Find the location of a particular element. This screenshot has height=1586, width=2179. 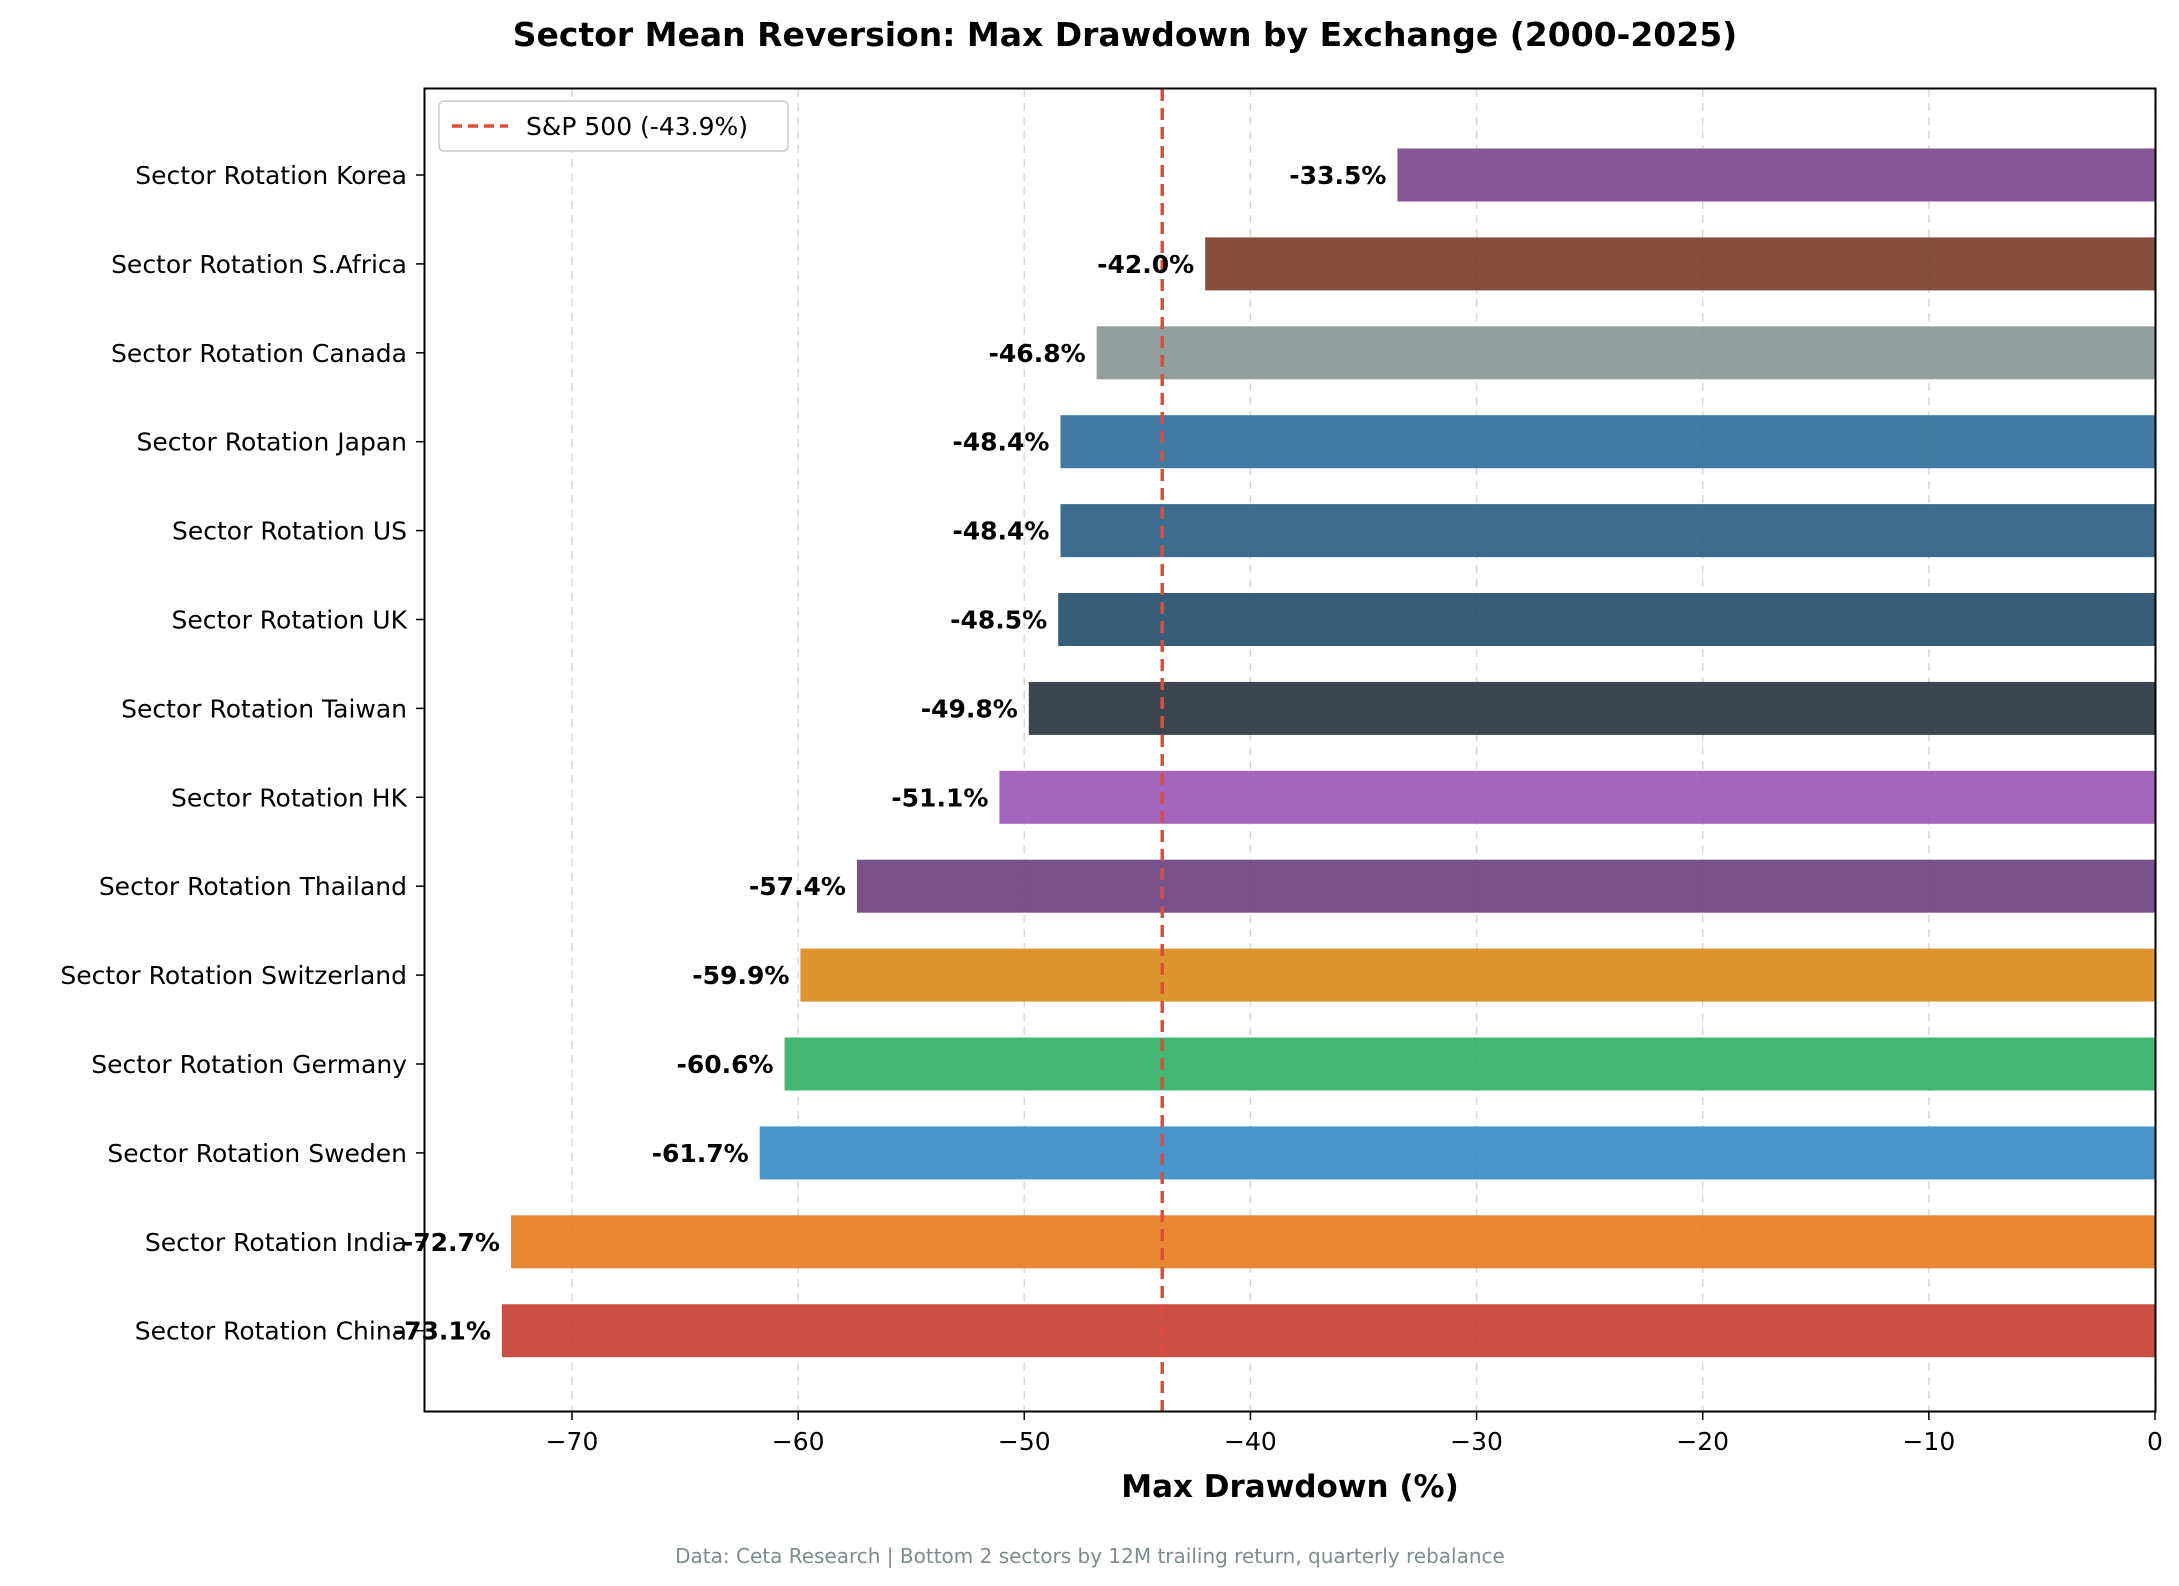

category-label: Sector Rotation Thailand is located at coordinates (253, 886).